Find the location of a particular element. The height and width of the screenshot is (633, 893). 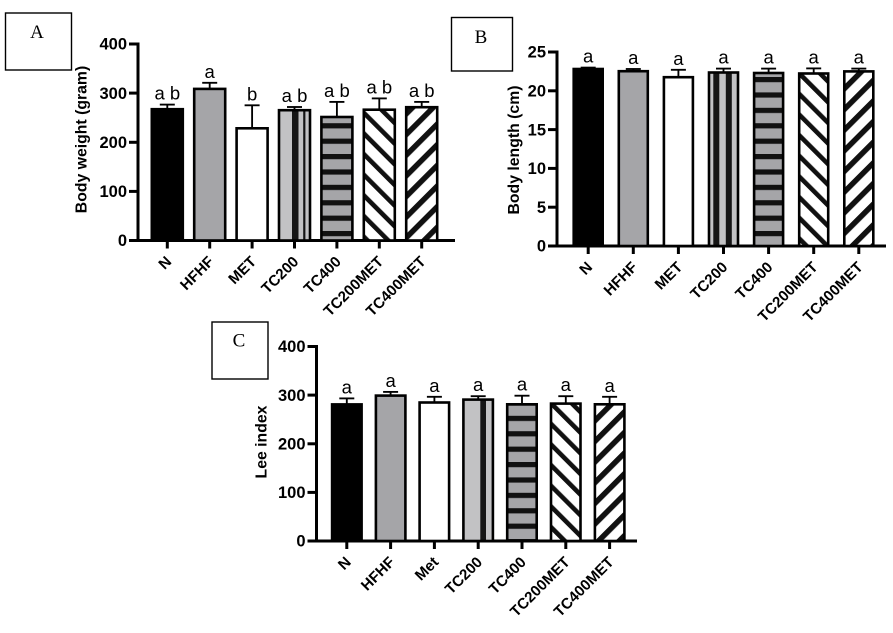

svg-text: Body length (cm) is located at coordinates (514, 149).